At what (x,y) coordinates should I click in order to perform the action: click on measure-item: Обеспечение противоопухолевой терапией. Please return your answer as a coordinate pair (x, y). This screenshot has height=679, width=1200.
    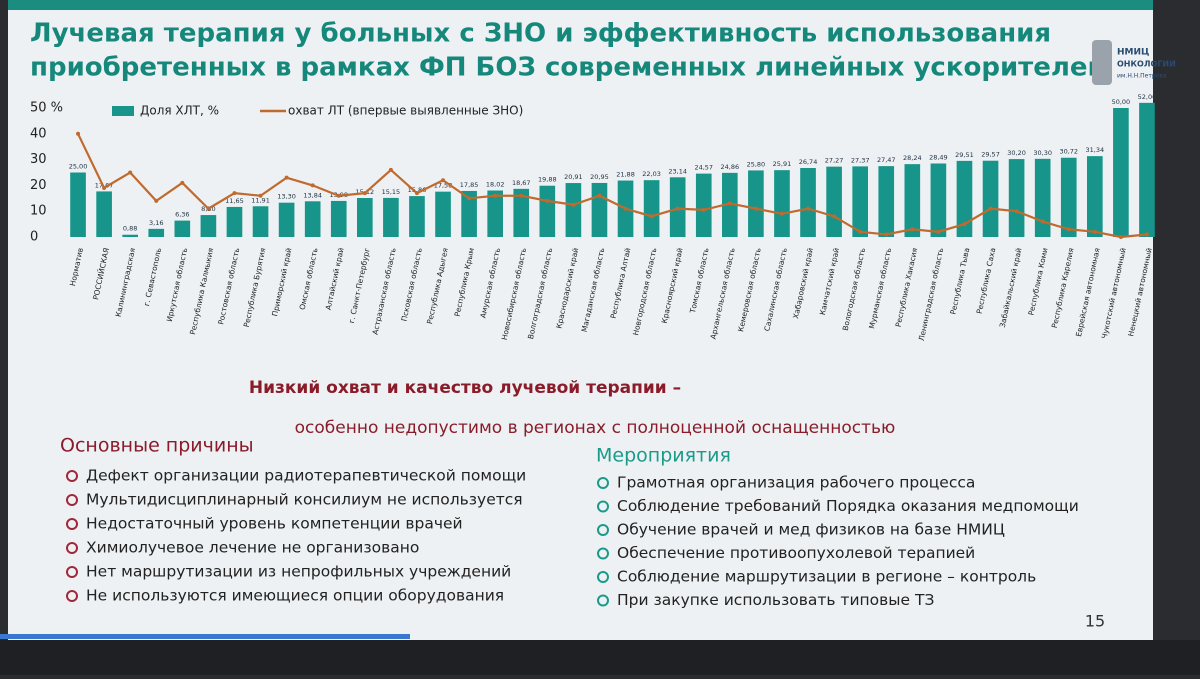
    Looking at the image, I should click on (796, 553).